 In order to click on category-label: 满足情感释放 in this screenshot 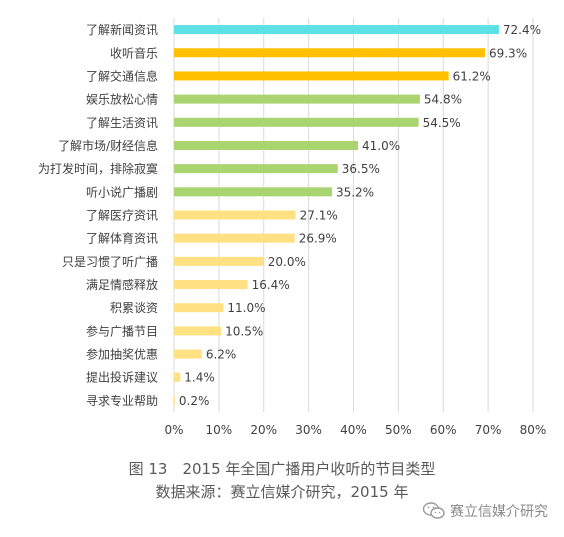, I will do `click(122, 284)`.